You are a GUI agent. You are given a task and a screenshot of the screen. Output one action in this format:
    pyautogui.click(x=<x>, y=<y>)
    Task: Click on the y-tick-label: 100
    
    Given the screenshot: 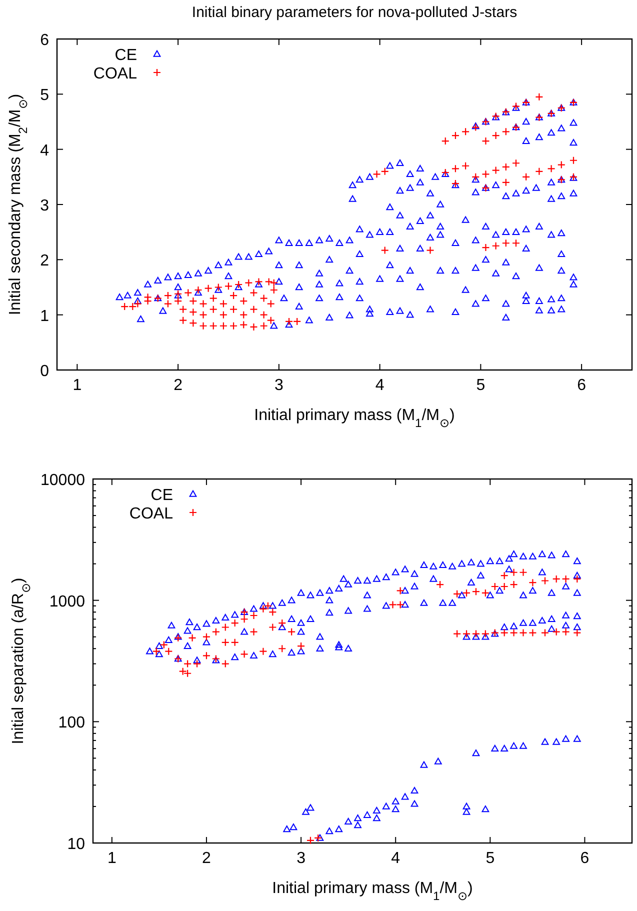 What is the action you would take?
    pyautogui.click(x=72, y=723)
    